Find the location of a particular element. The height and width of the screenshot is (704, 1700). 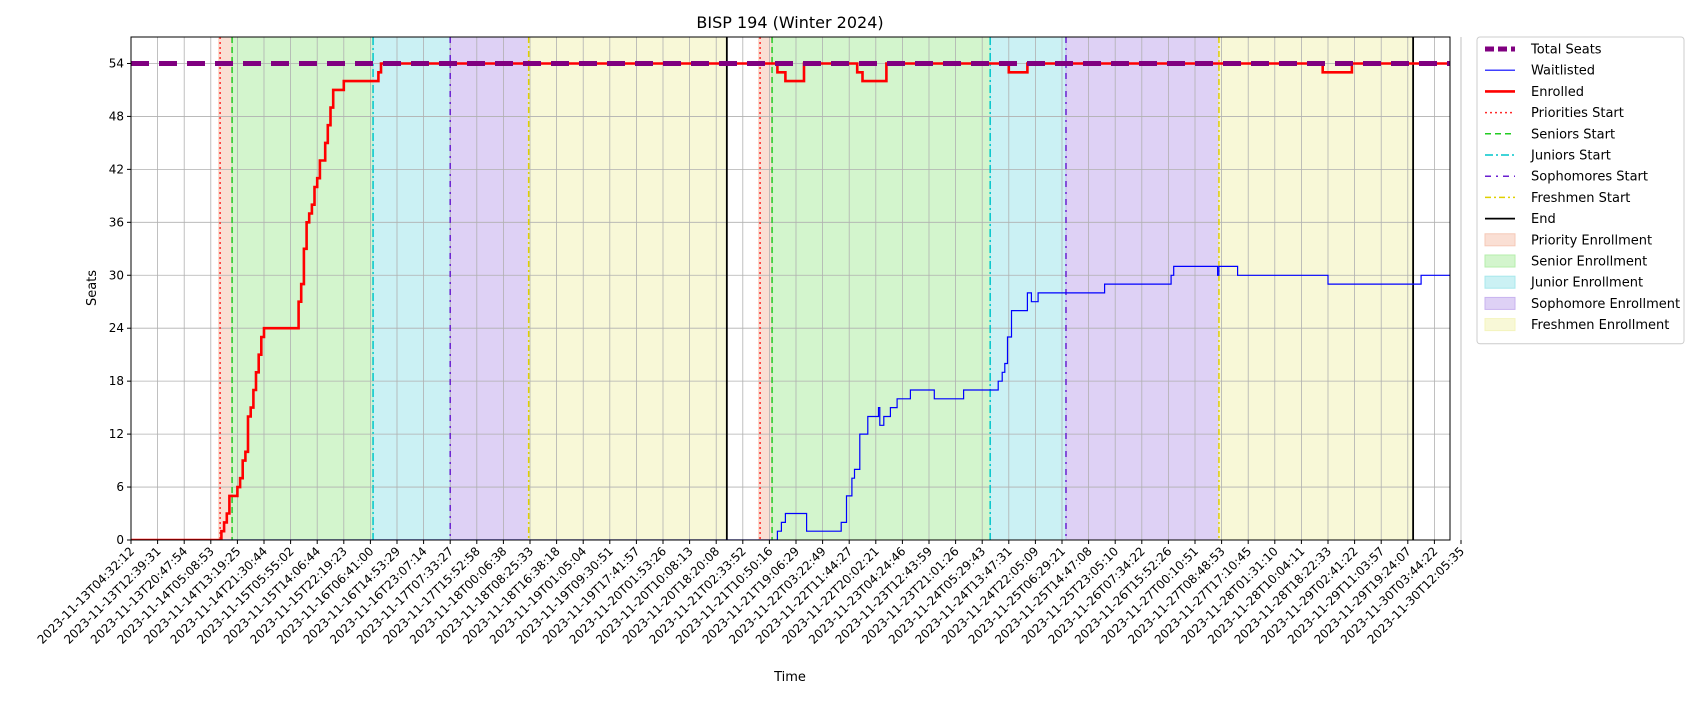

legend-label: Enrolled is located at coordinates (1557, 92).